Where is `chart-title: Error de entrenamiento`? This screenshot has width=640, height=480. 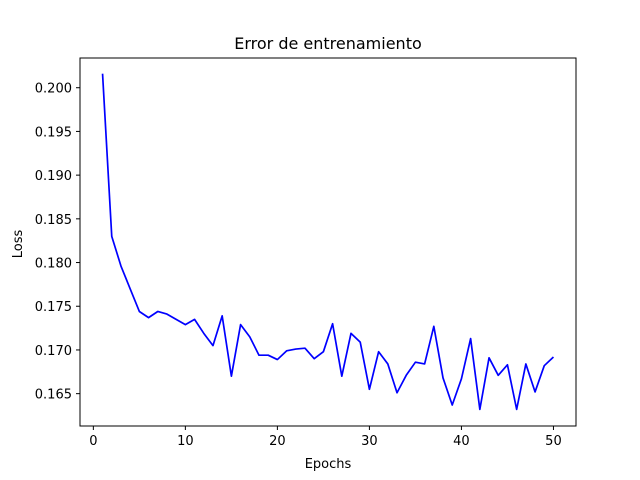
chart-title: Error de entrenamiento is located at coordinates (328, 43).